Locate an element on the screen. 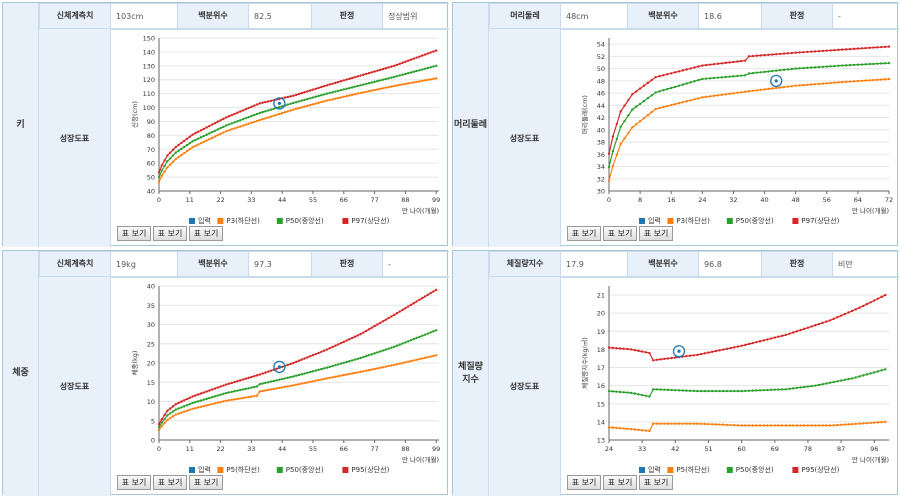  y-tick-label: 0 is located at coordinates (153, 441).